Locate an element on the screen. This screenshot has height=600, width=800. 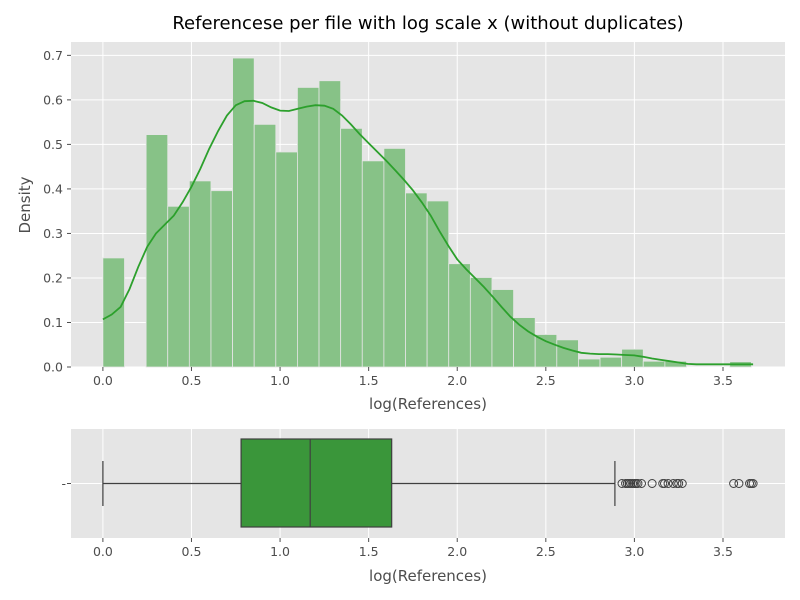
boxplot-x-tick-label: 0.0 is located at coordinates (103, 551).